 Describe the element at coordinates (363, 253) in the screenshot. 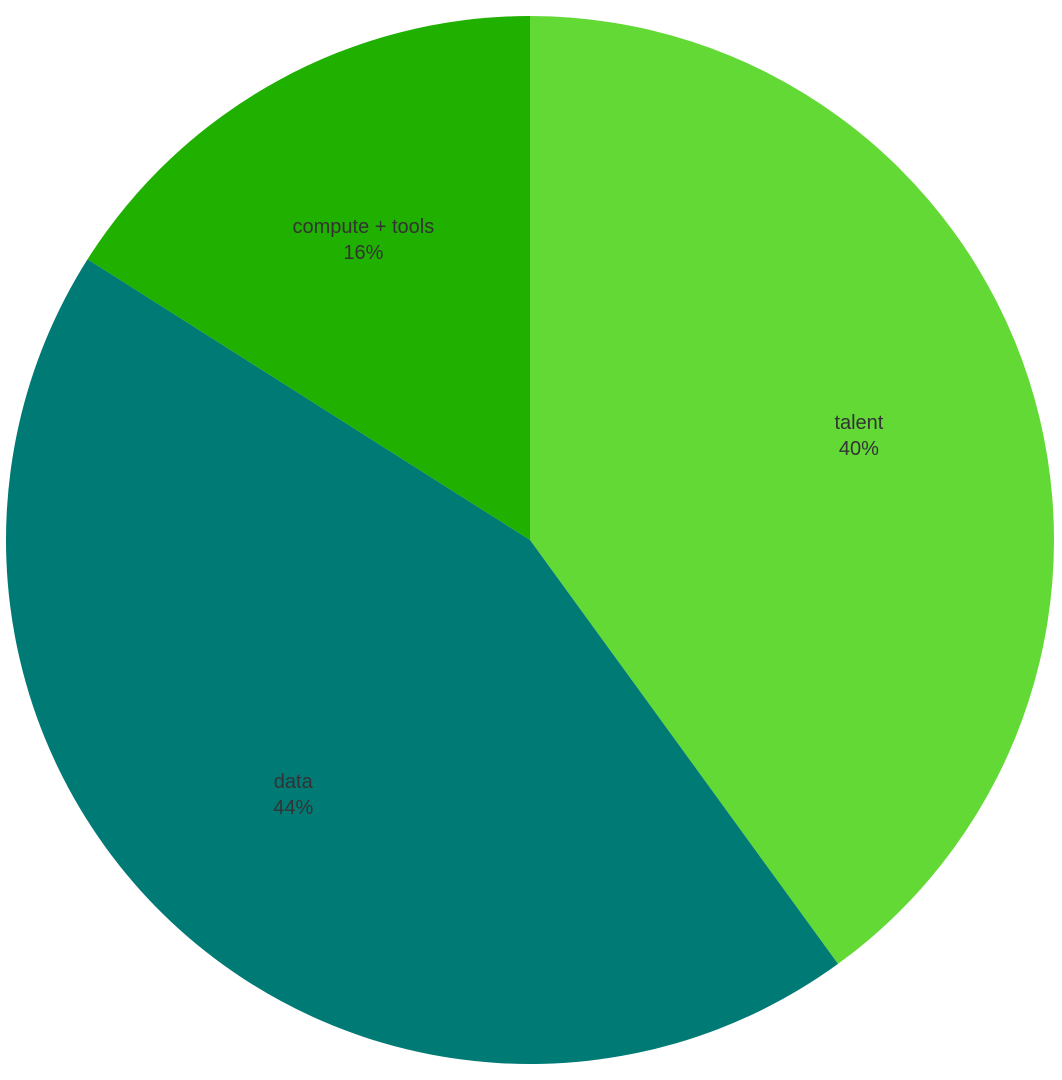

I see `slice-value-label: 16%` at that location.